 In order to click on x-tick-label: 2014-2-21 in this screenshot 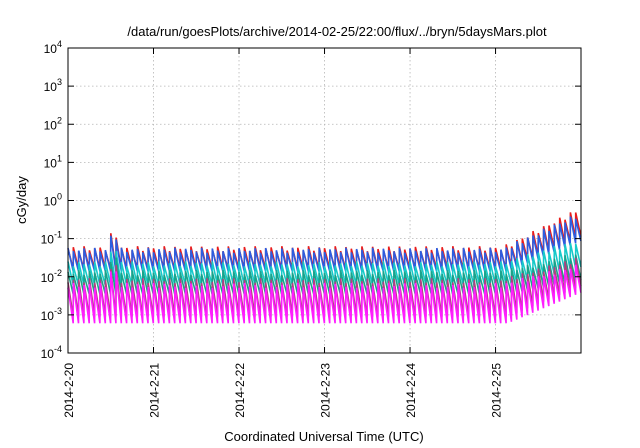, I will do `click(155, 390)`.